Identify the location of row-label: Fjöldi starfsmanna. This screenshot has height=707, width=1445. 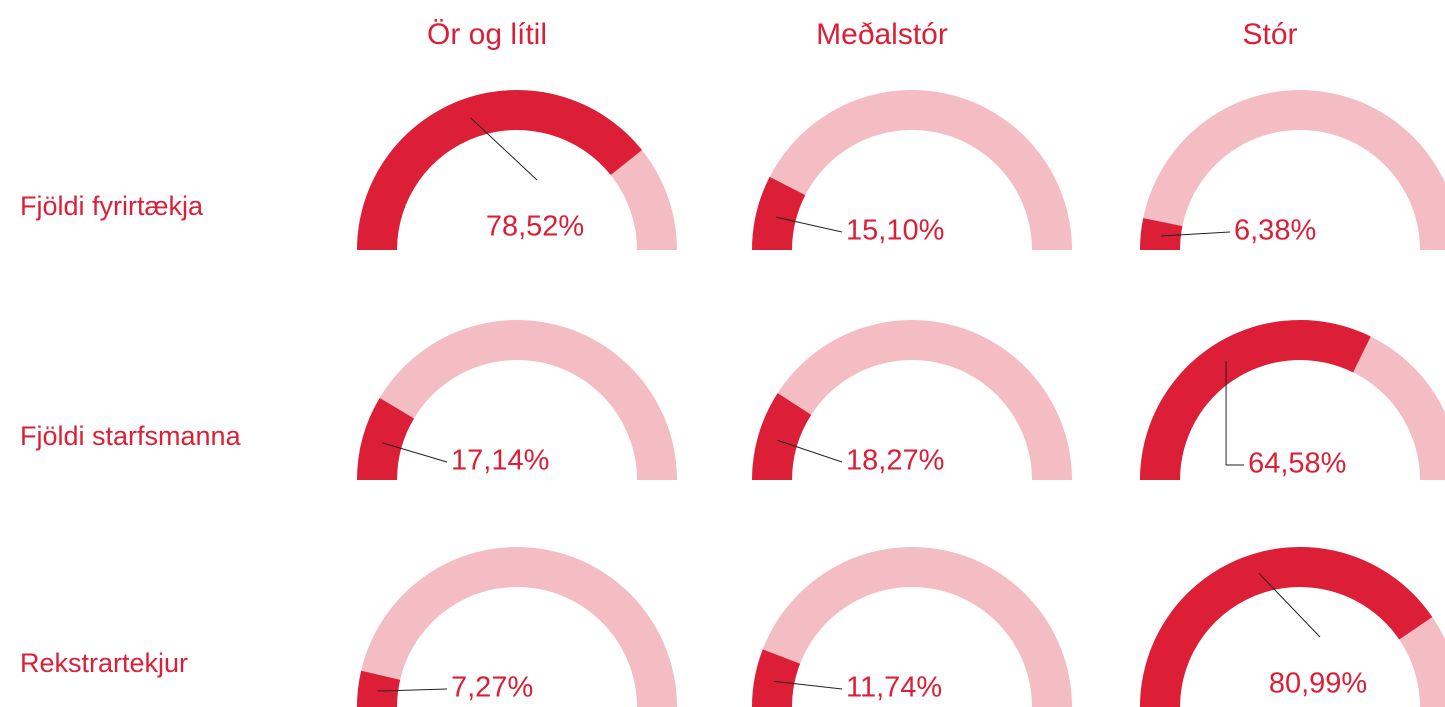
(131, 436).